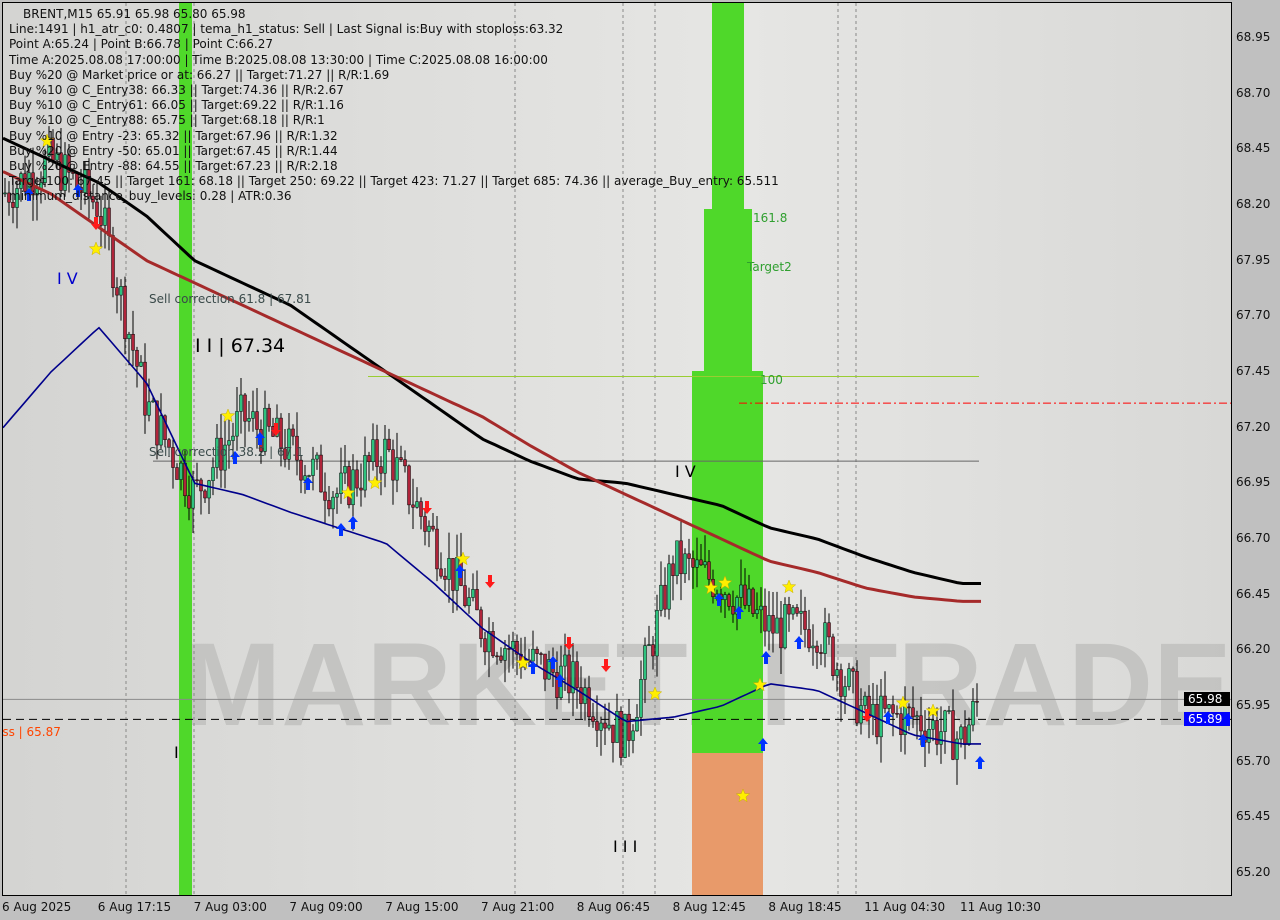  I want to click on y-tick-label: 65.20, so click(1253, 872).